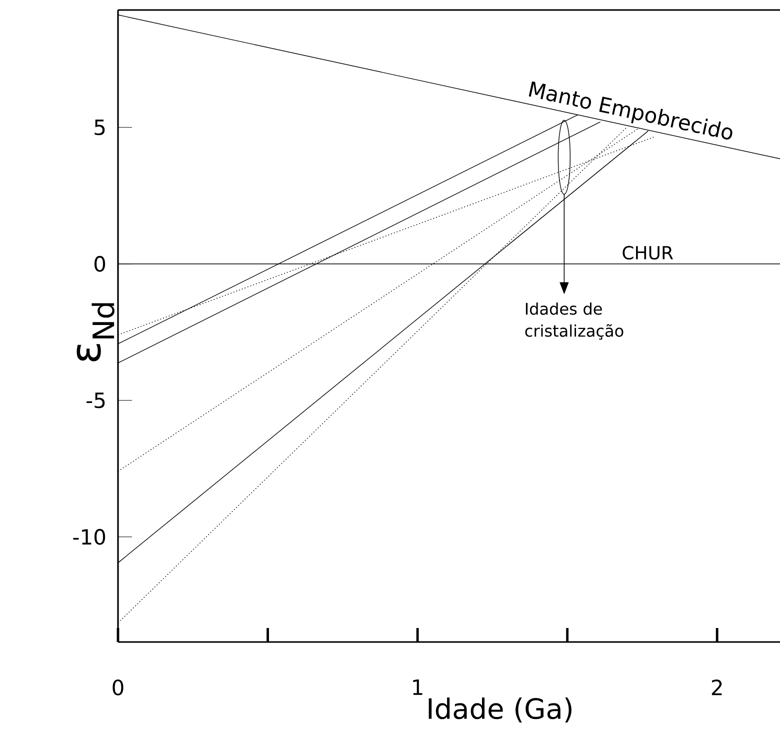 Image resolution: width=780 pixels, height=730 pixels. Describe the element at coordinates (95, 400) in the screenshot. I see `y-tick-label: -5` at that location.